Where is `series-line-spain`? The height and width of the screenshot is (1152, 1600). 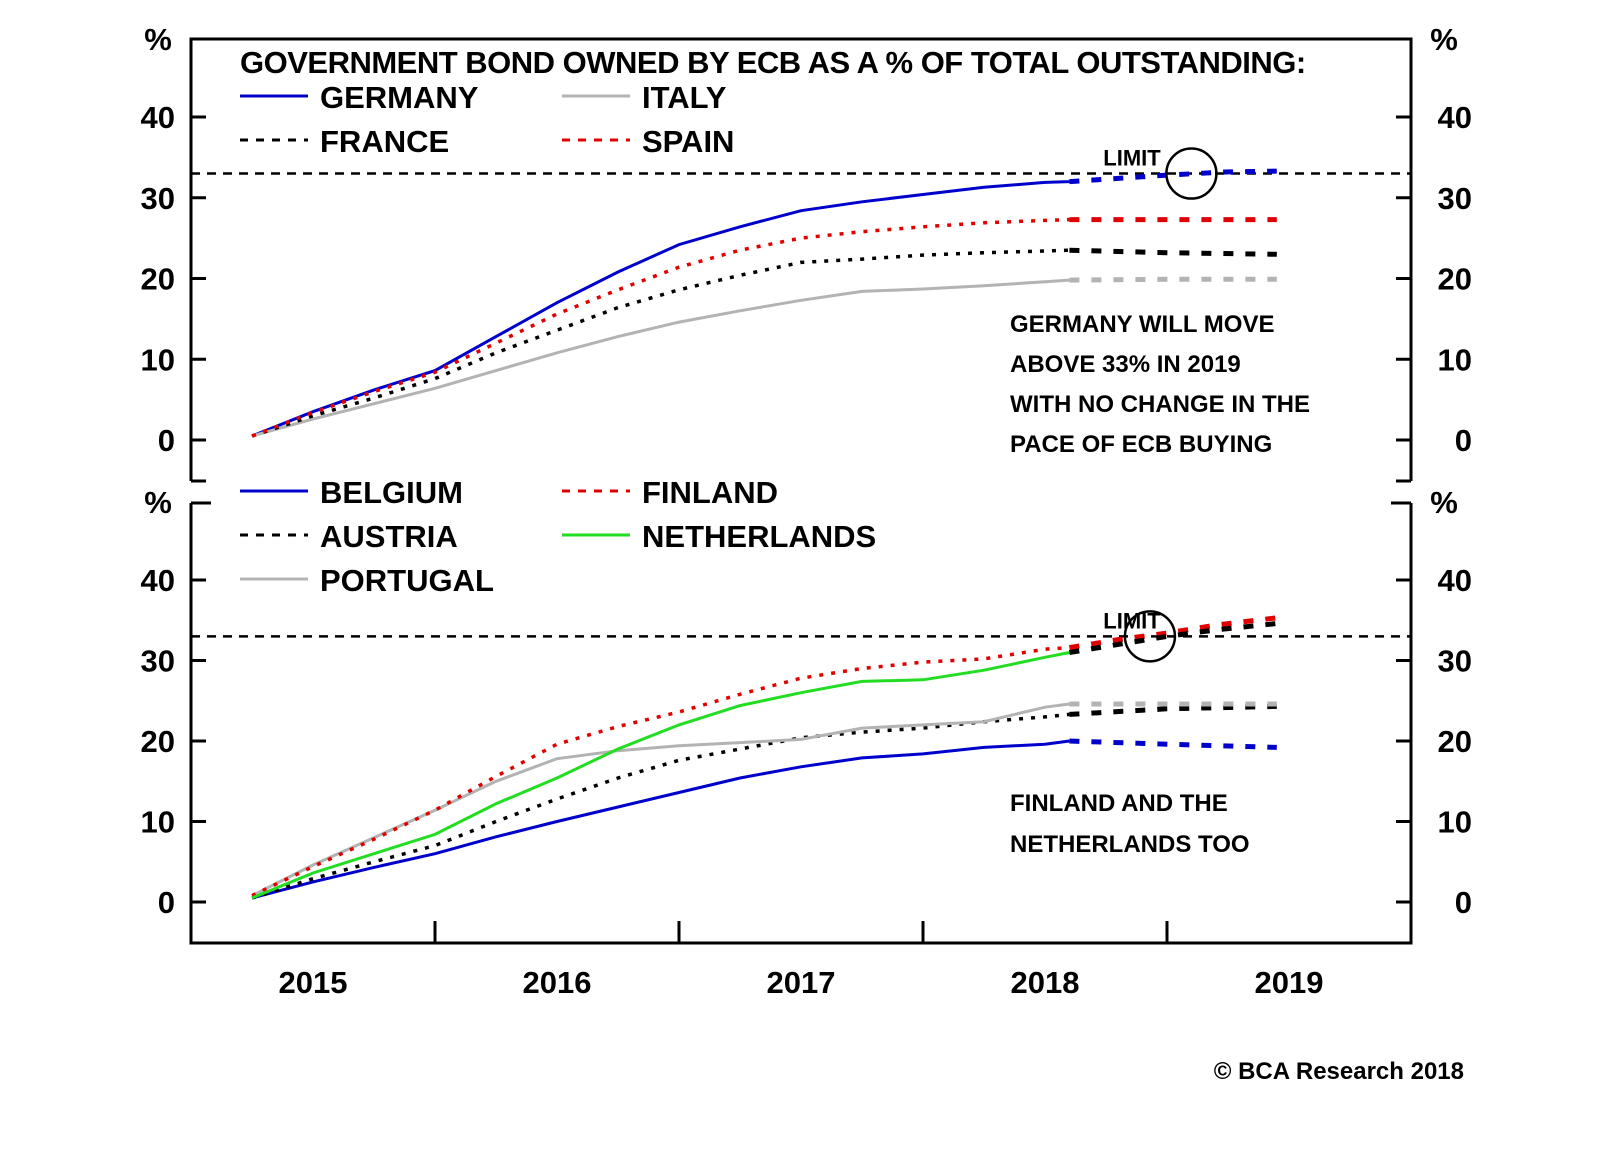
series-line-spain is located at coordinates (660, 327).